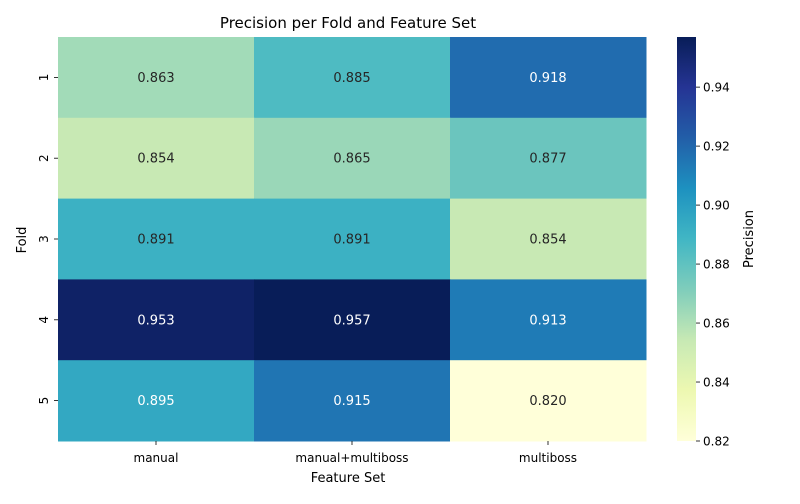 This screenshot has height=504, width=800. Describe the element at coordinates (686, 239) in the screenshot. I see `colorbar` at that location.